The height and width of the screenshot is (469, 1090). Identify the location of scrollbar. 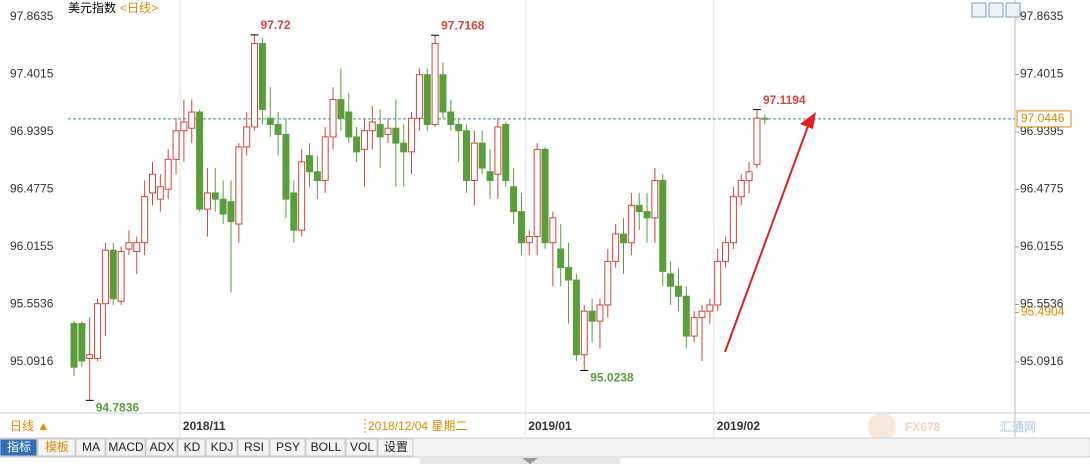
(520, 460).